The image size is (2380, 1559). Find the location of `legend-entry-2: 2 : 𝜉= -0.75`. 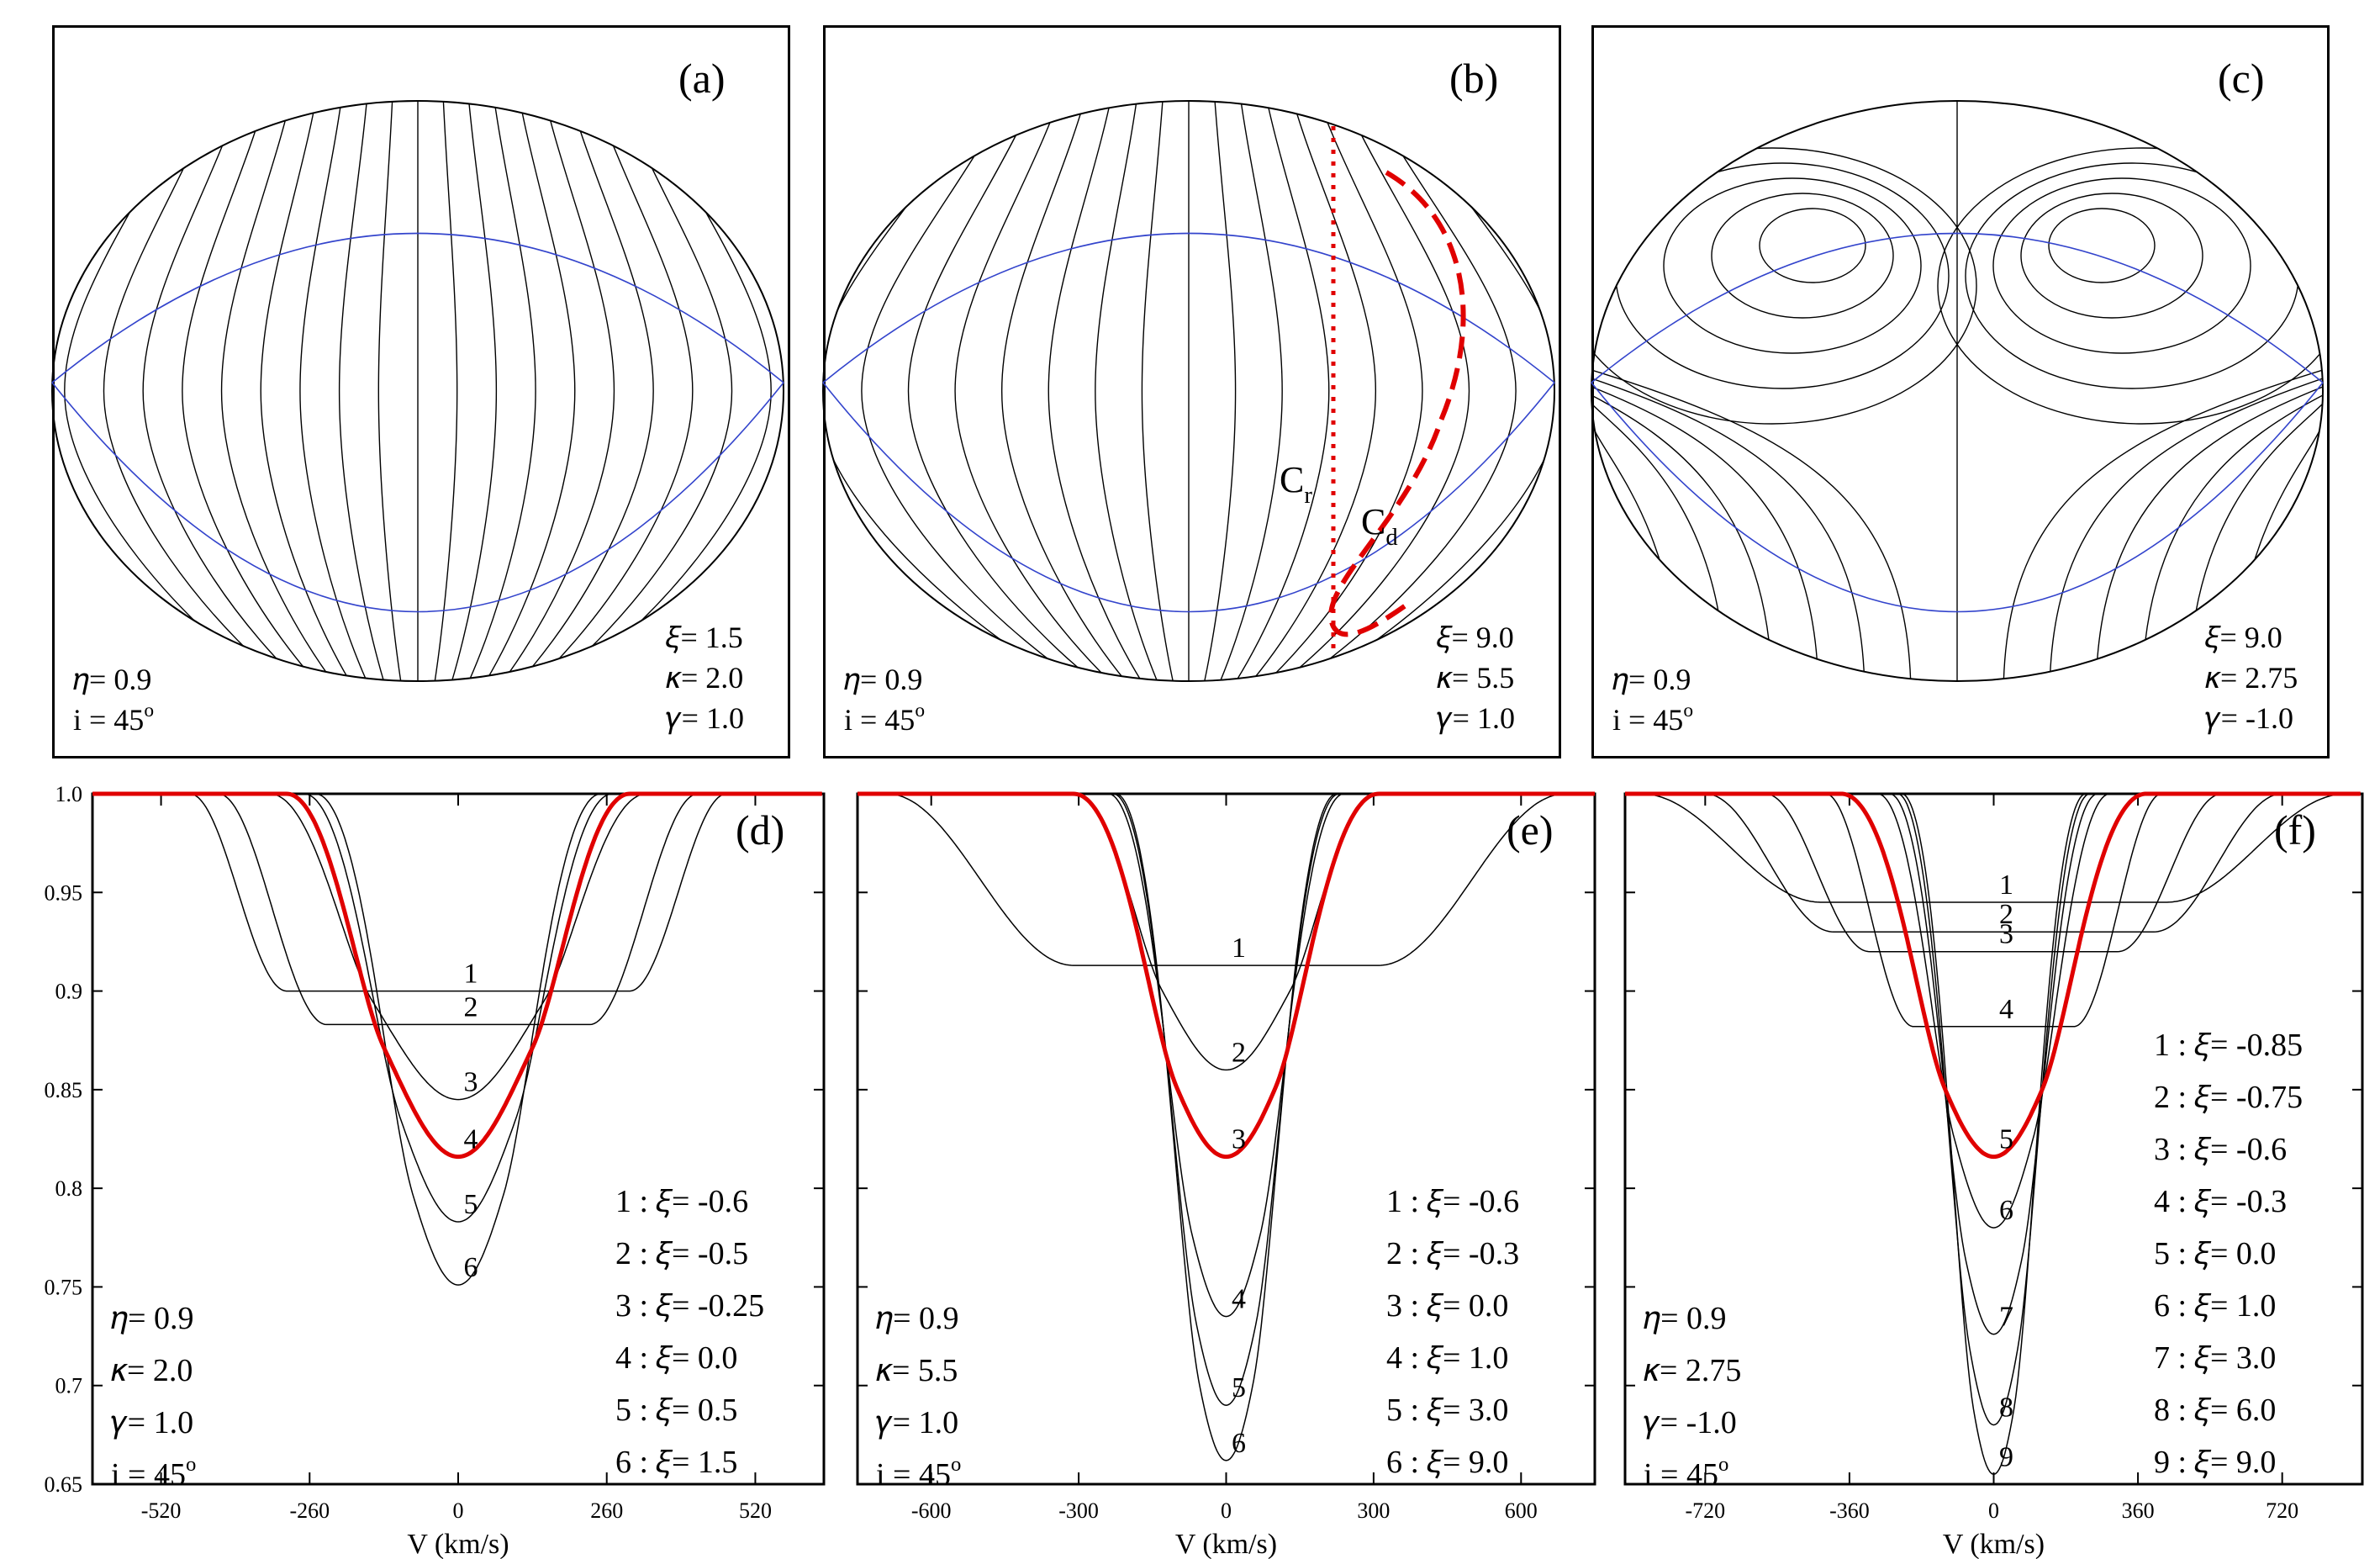

legend-entry-2: 2 : 𝜉= -0.75 is located at coordinates (2228, 1097).